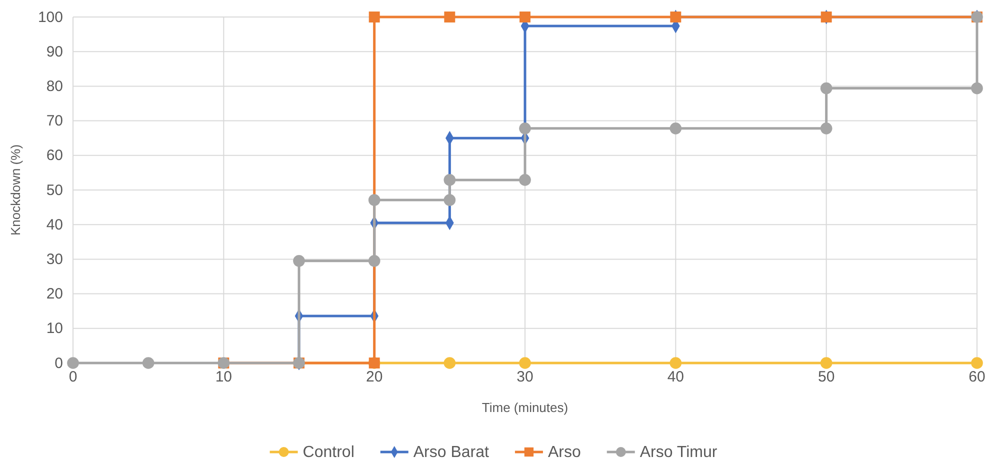 The image size is (987, 464). Describe the element at coordinates (58, 363) in the screenshot. I see `y-tick-label: 0` at that location.